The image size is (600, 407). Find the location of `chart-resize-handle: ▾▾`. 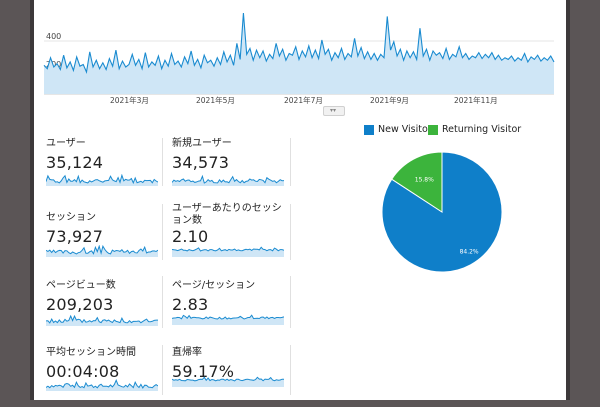

chart-resize-handle: ▾▾ is located at coordinates (334, 111).